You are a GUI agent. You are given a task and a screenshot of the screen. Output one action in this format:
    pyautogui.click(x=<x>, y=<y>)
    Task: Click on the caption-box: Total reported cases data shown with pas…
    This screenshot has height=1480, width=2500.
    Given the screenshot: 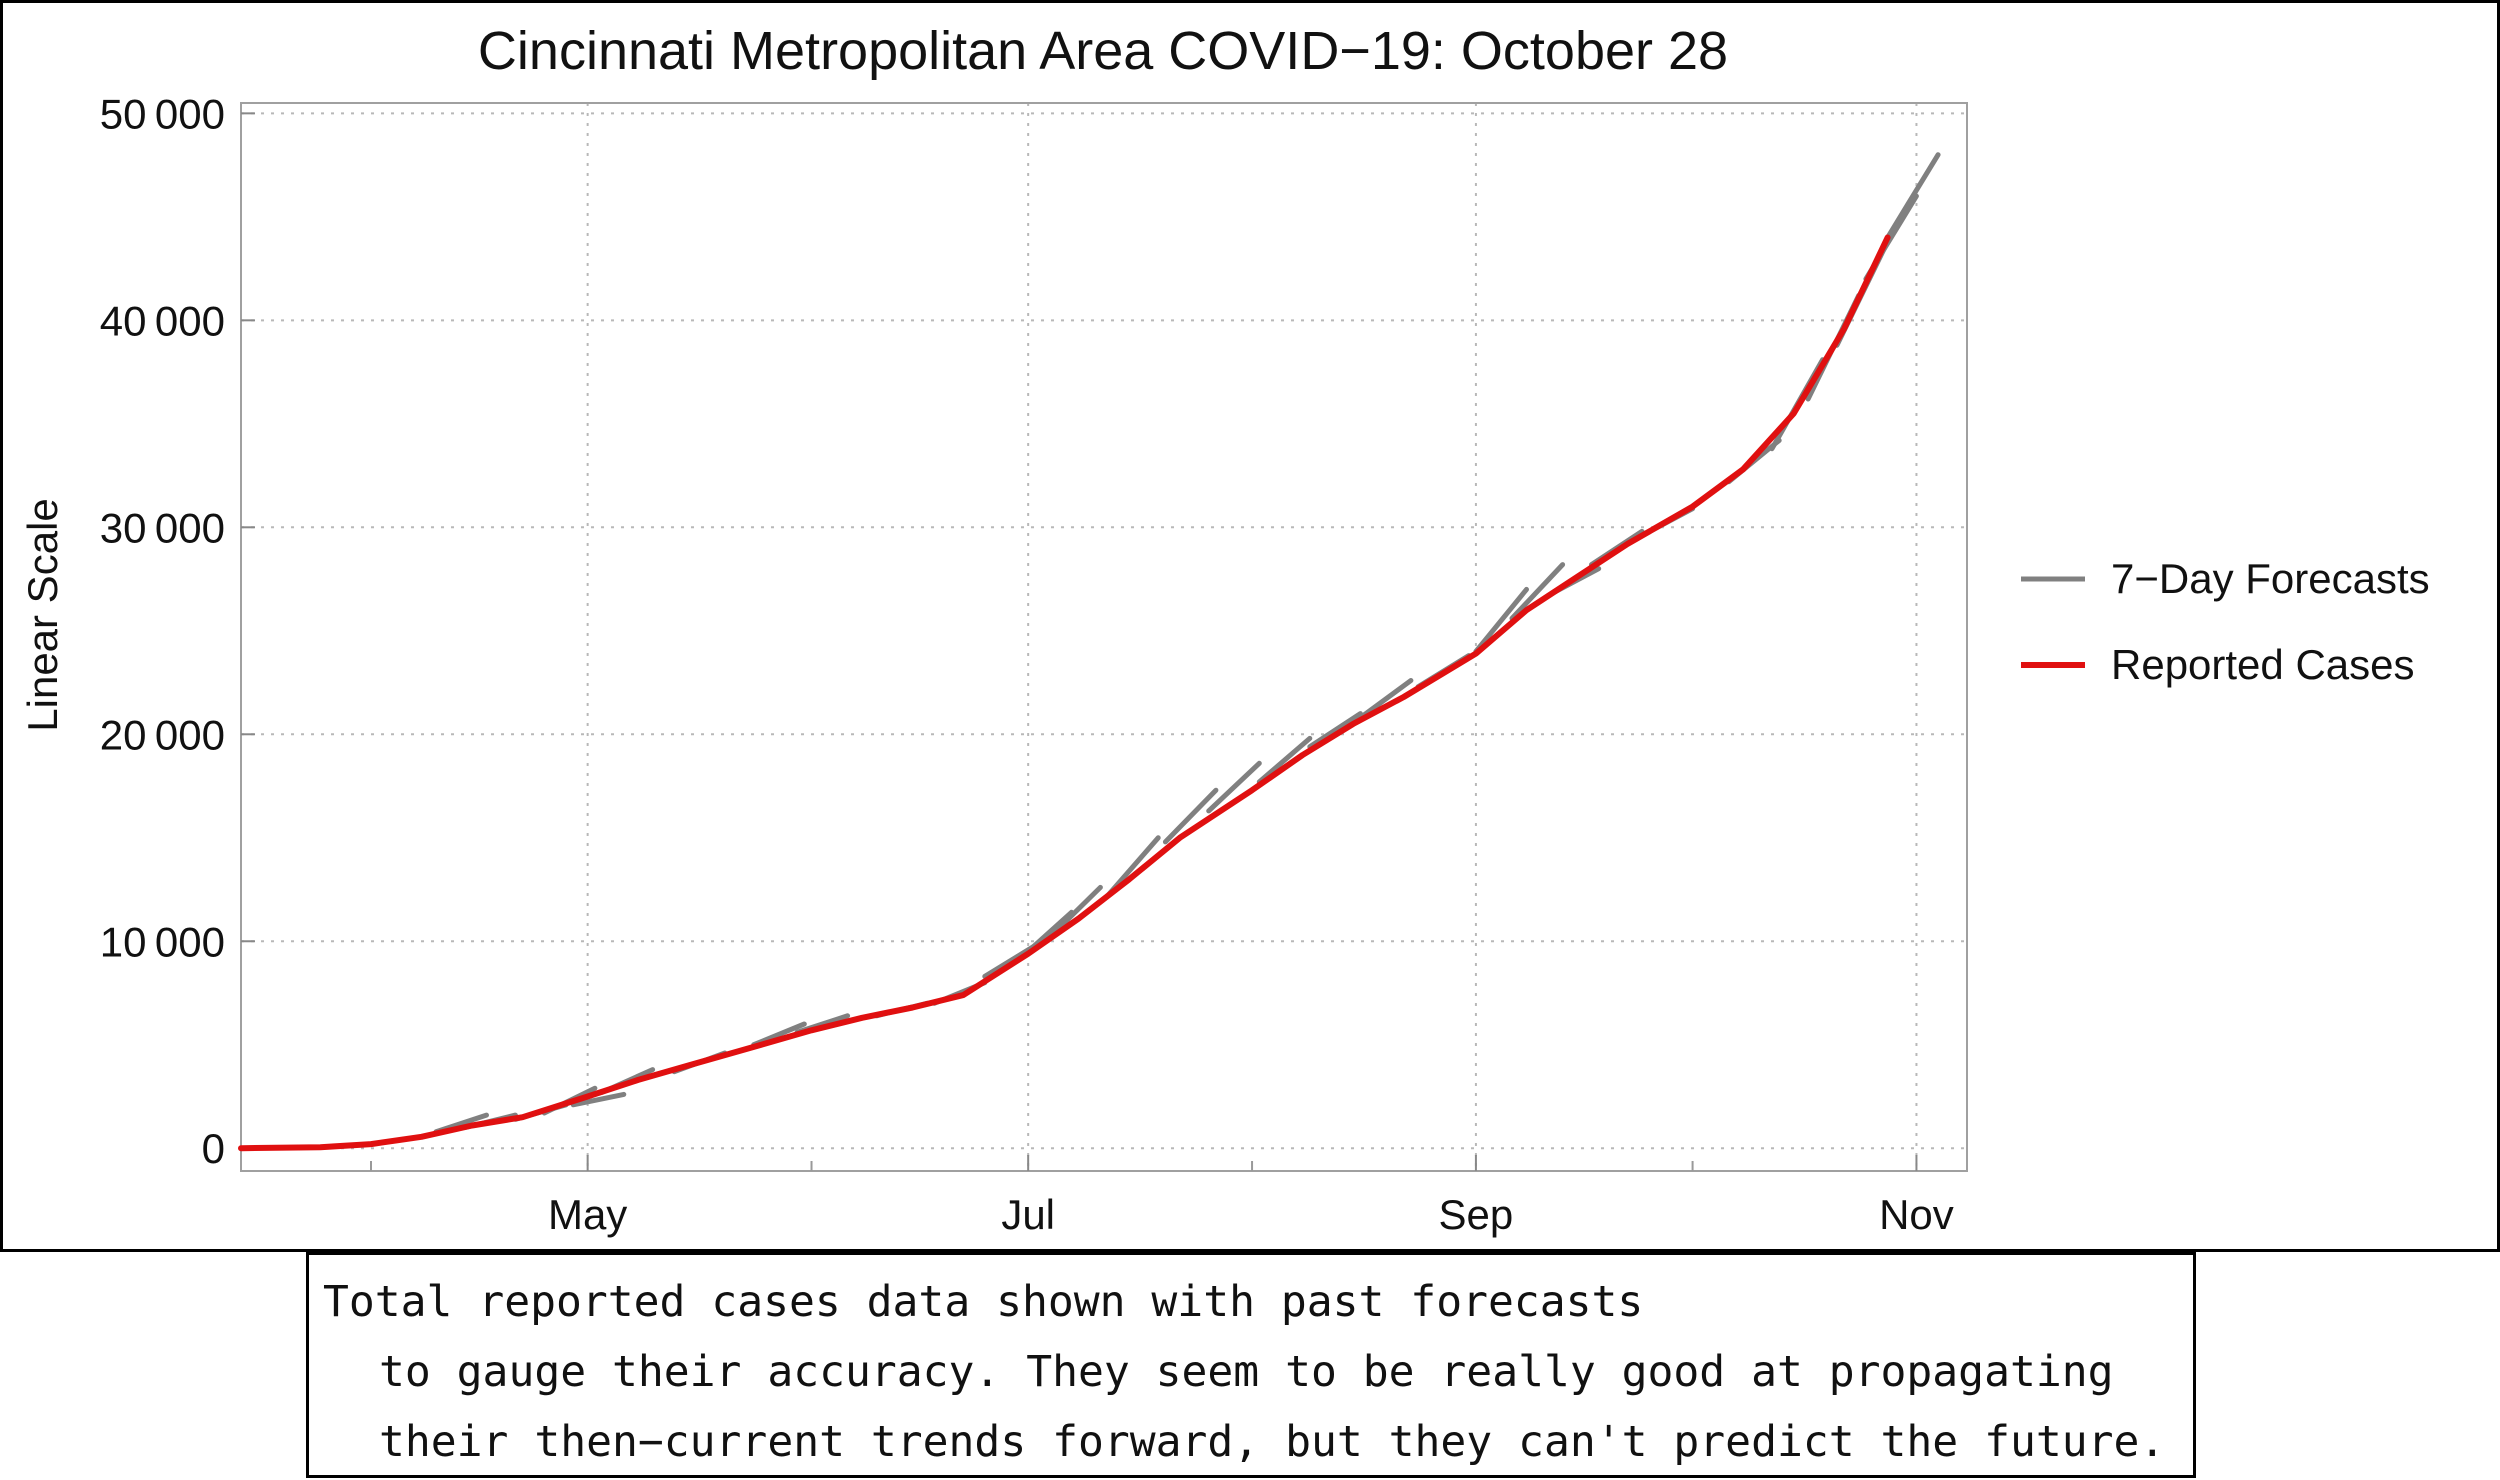 What is the action you would take?
    pyautogui.click(x=1251, y=1365)
    